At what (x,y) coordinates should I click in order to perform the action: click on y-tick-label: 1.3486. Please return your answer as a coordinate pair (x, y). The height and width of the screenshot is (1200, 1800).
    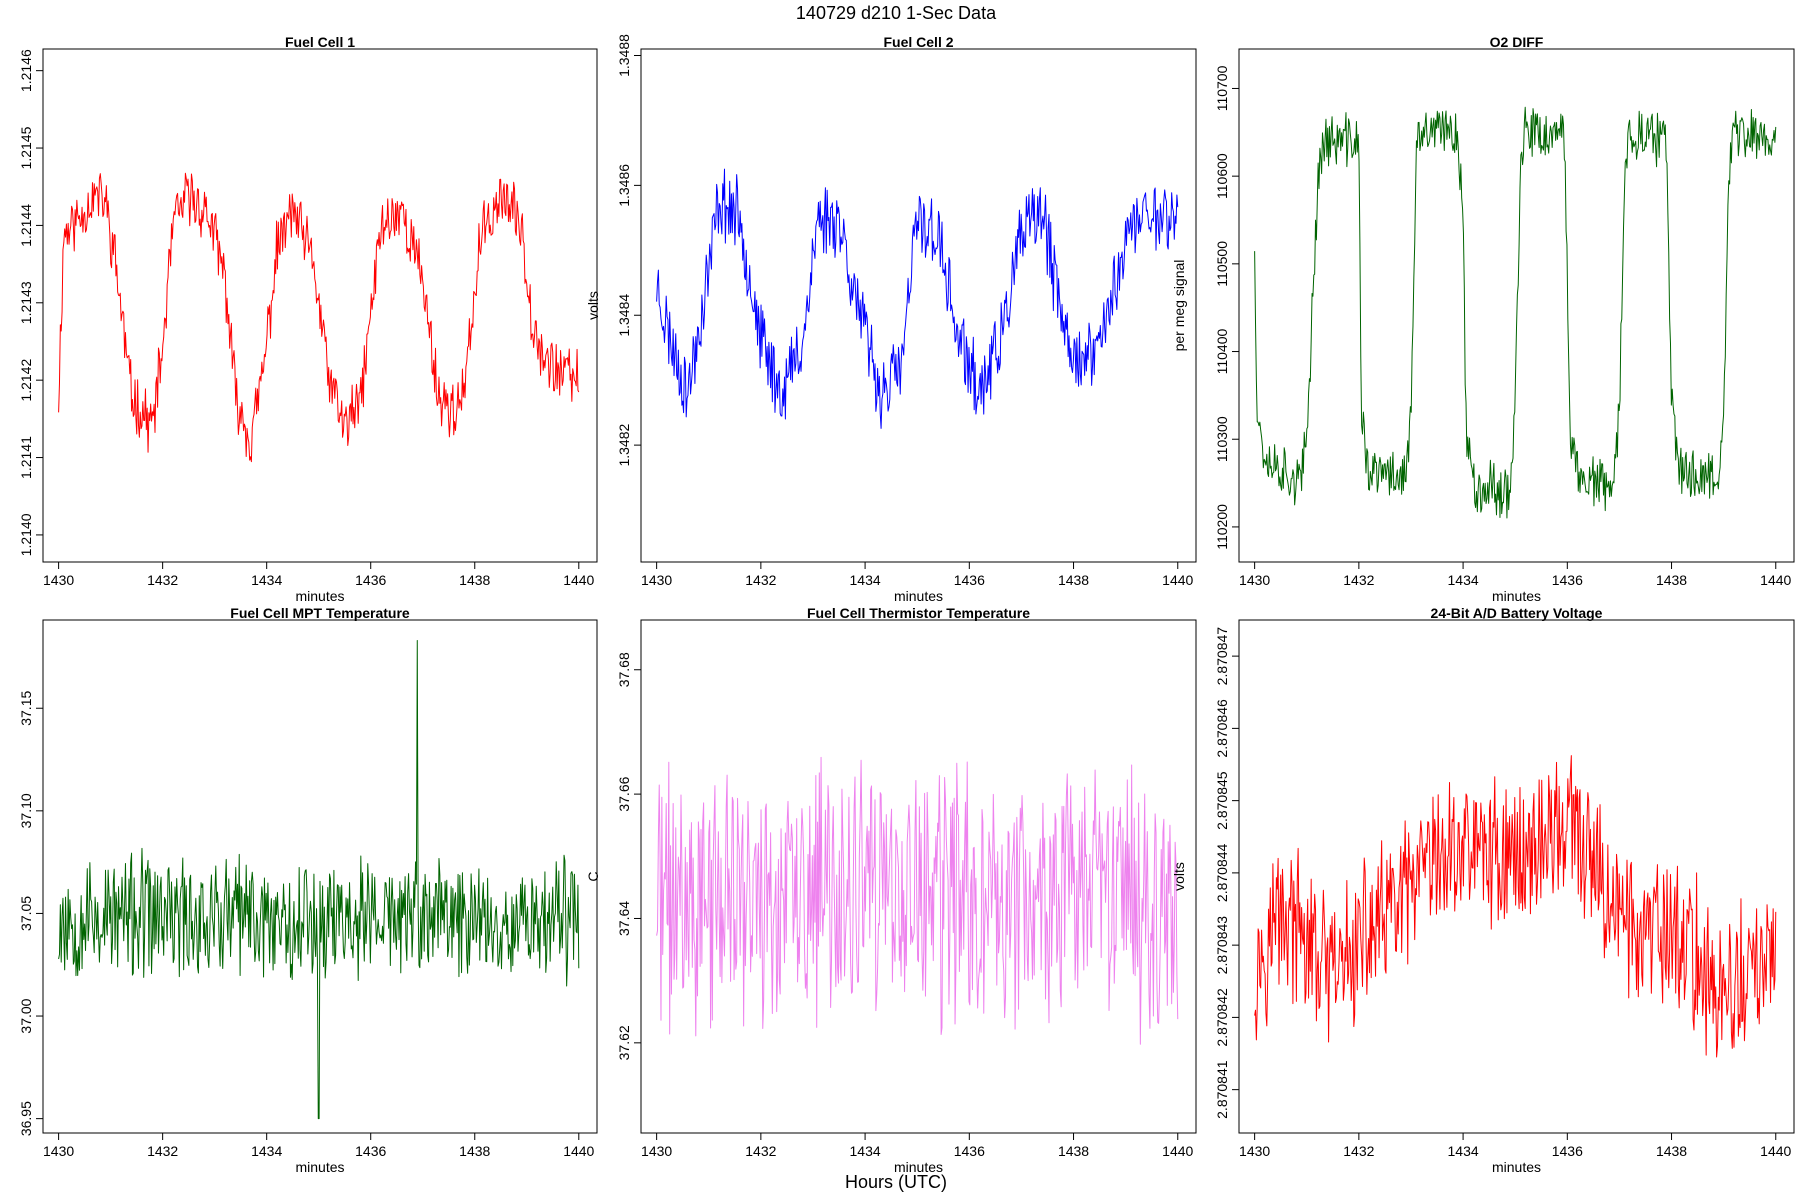
    Looking at the image, I should click on (624, 185).